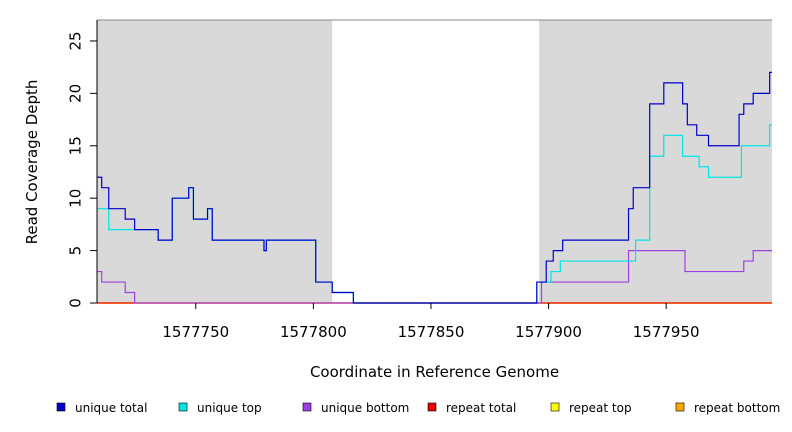 This screenshot has width=792, height=432. I want to click on y-tick-label: 5, so click(75, 251).